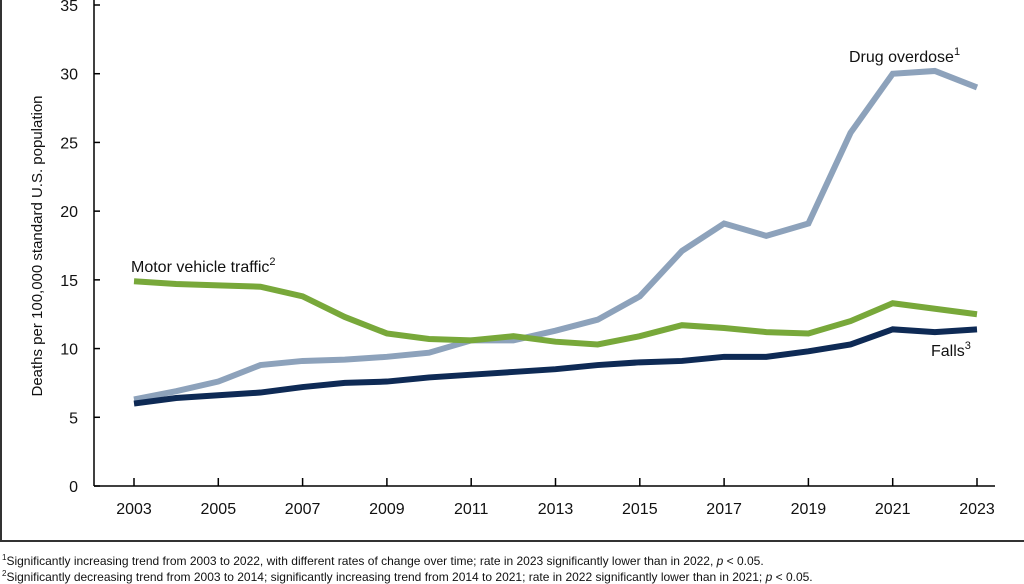  I want to click on series-label-name: Falls, so click(948, 351).